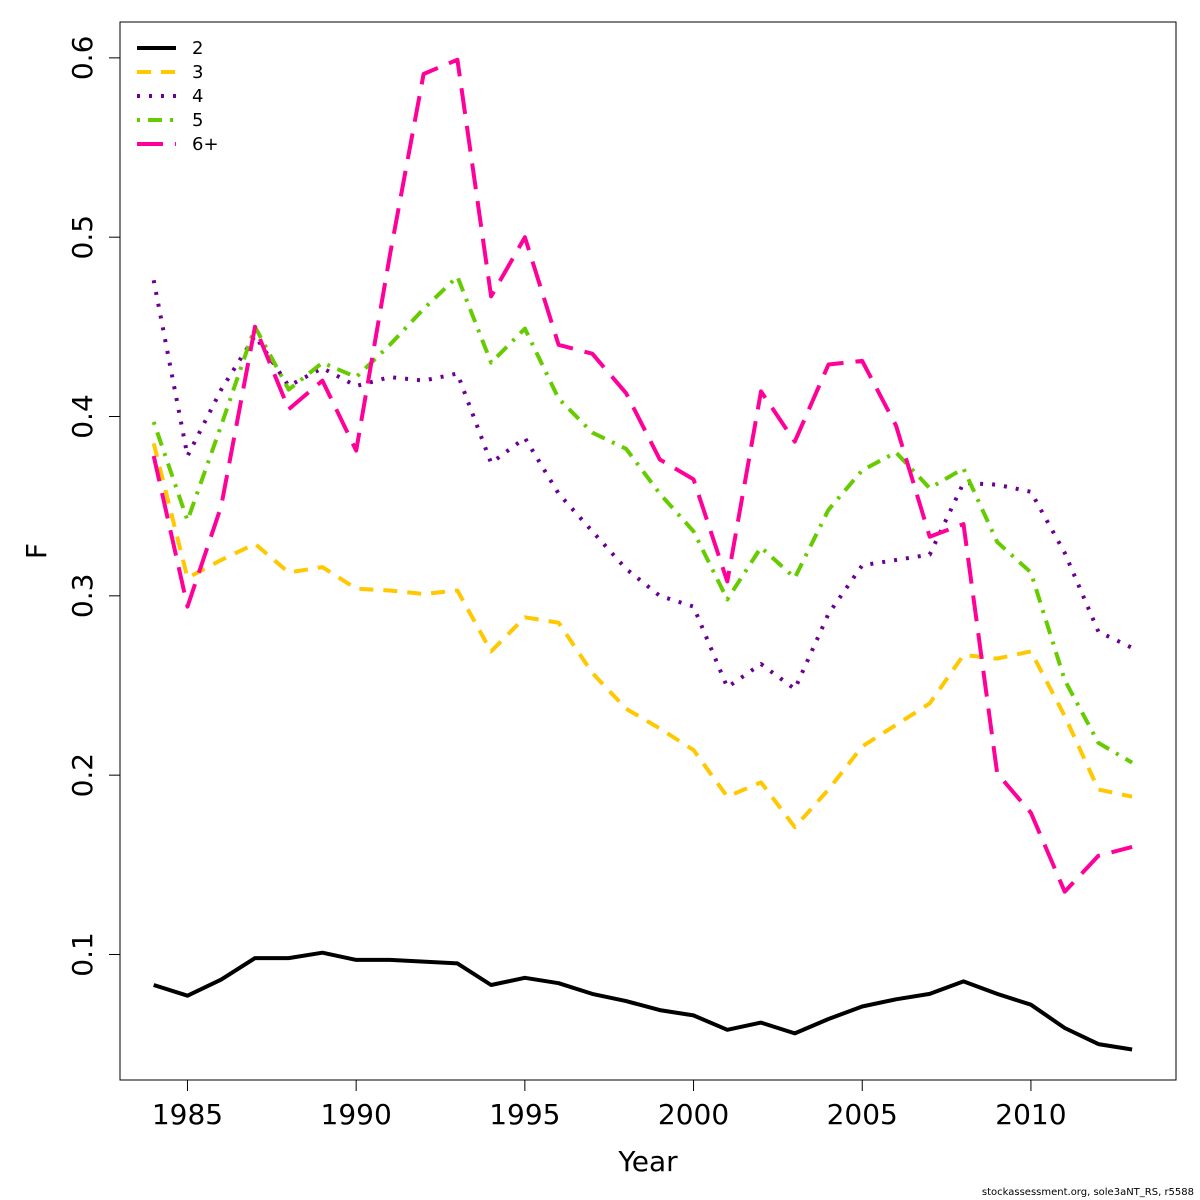 This screenshot has width=1200, height=1200. I want to click on legend-label-1: 2, so click(197, 48).